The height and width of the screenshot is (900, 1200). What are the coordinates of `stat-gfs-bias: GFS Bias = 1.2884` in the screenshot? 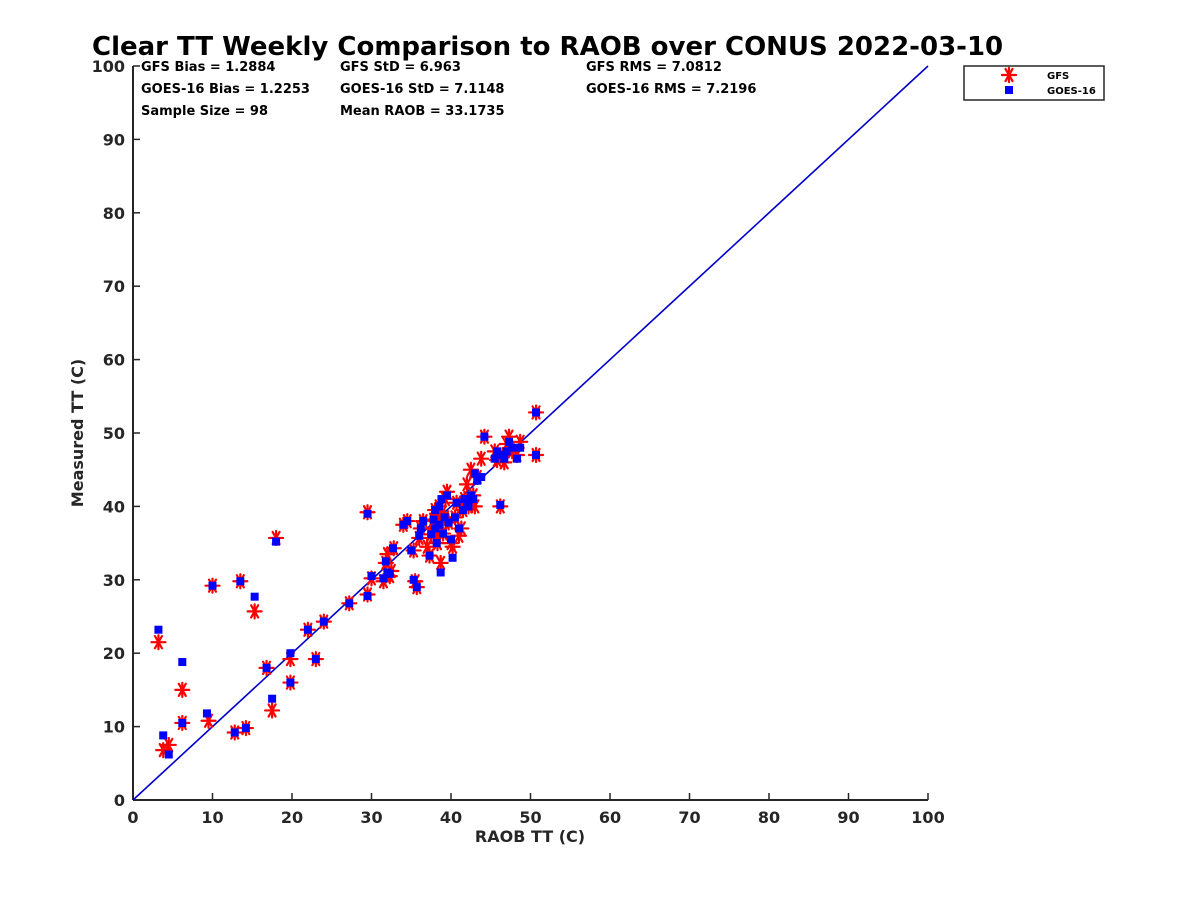 It's located at (208, 67).